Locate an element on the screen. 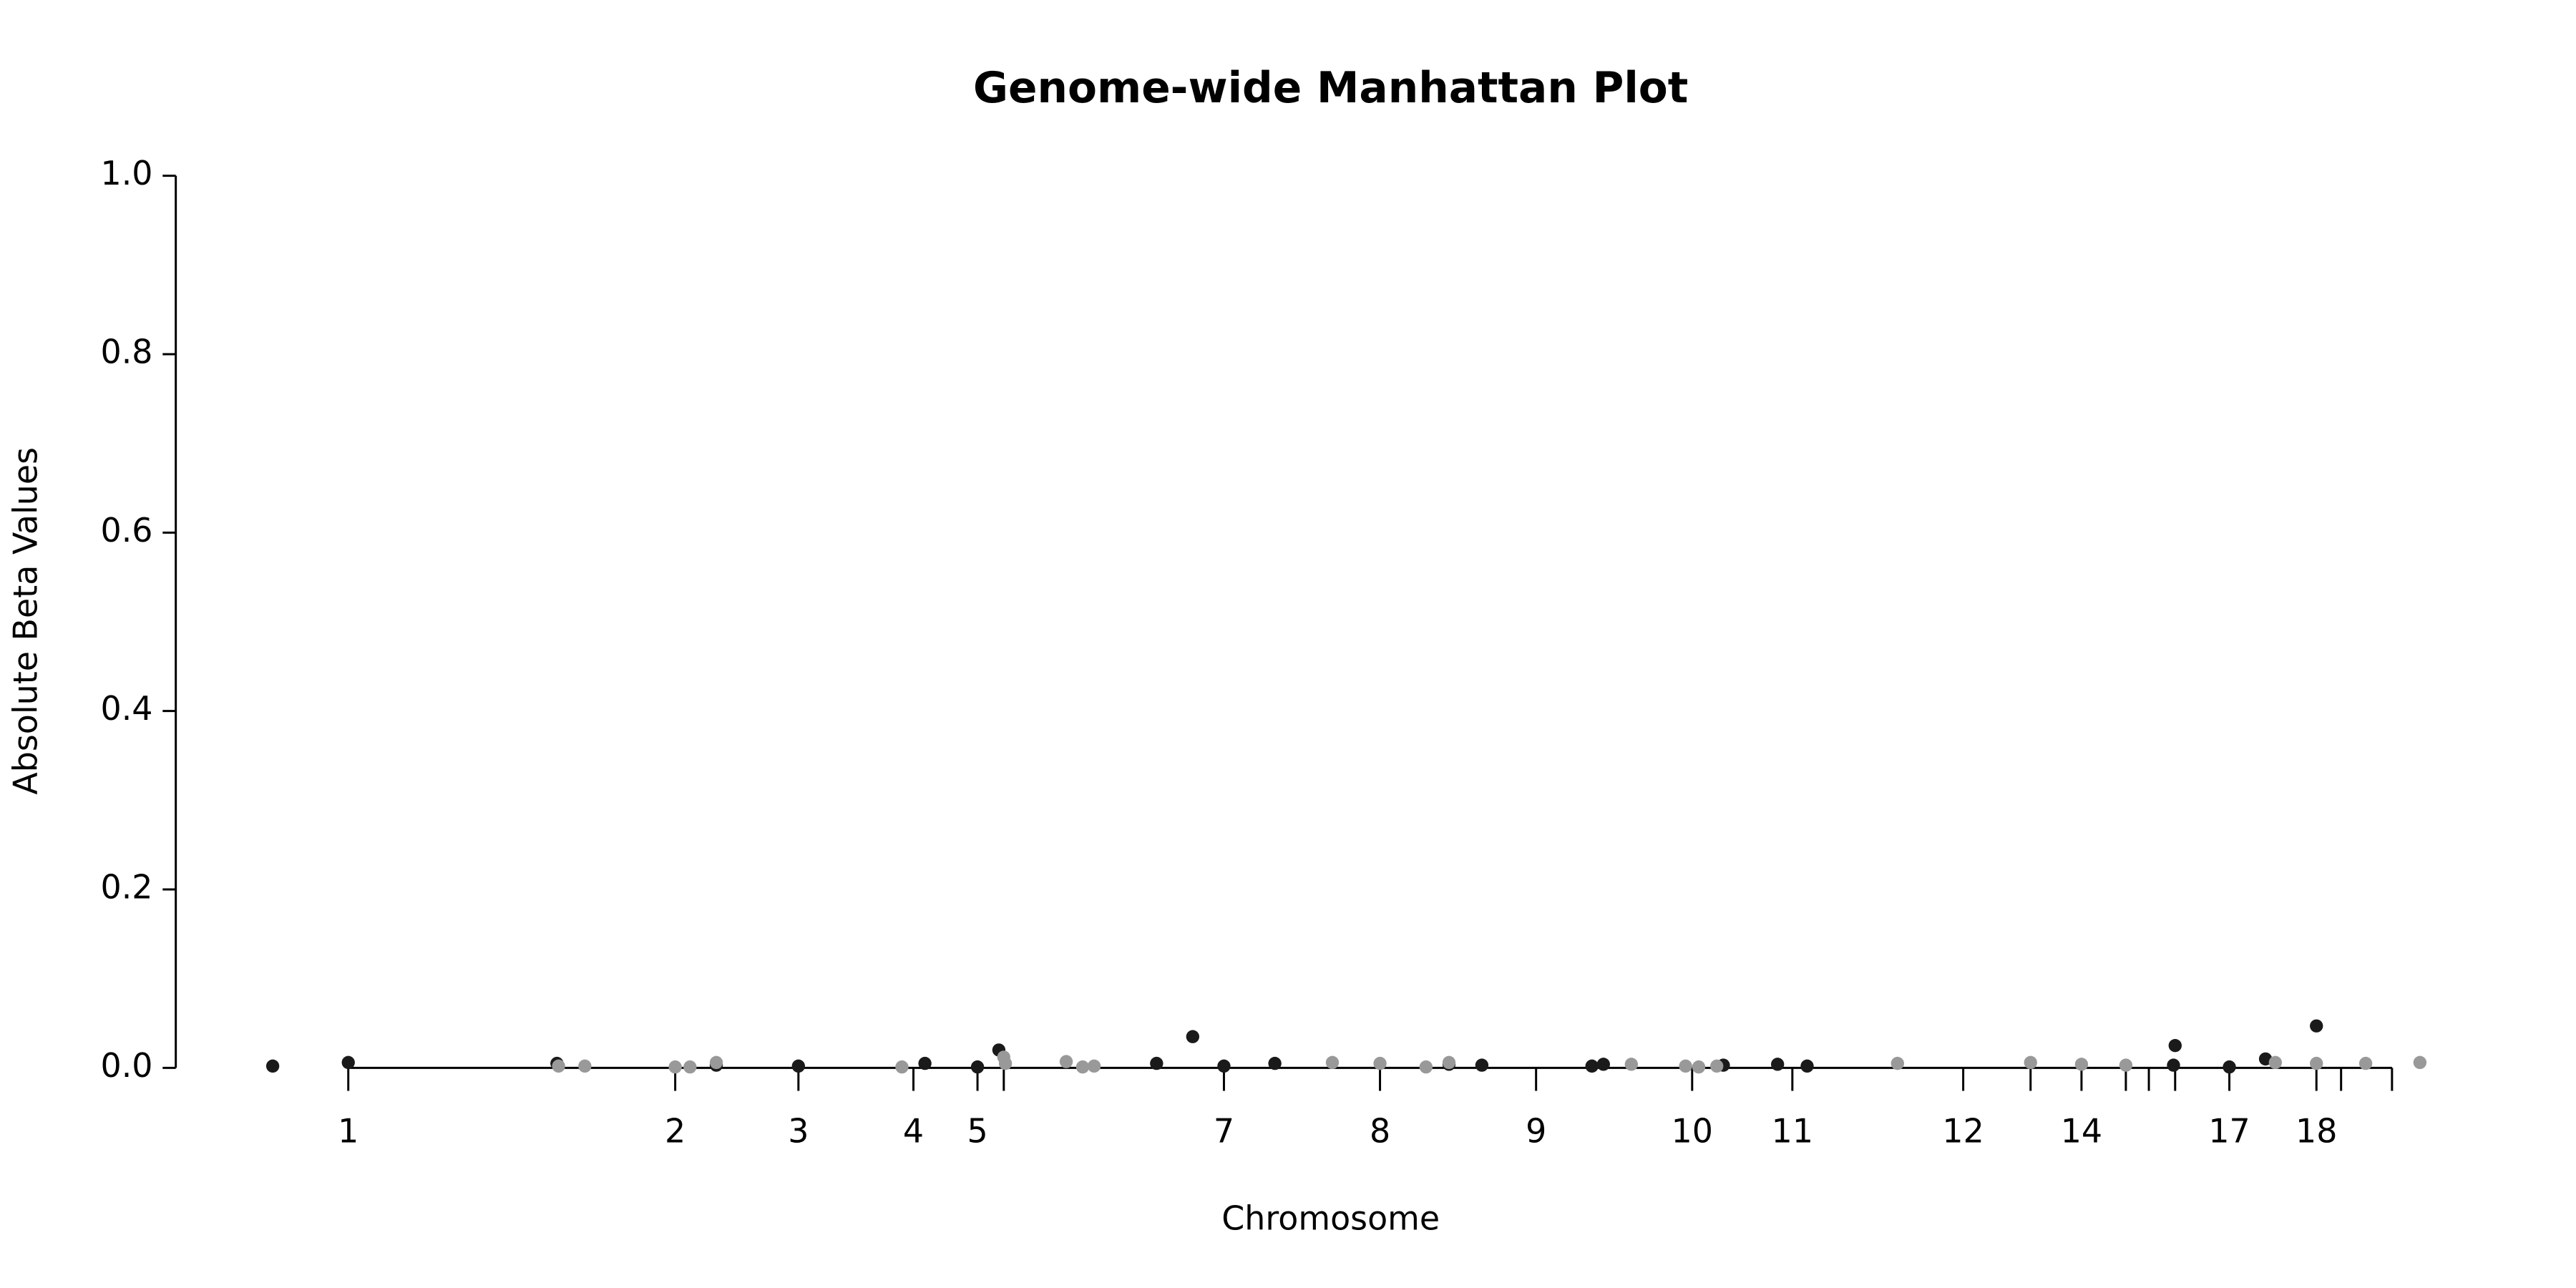 Image resolution: width=2576 pixels, height=1288 pixels. y-tick-label: 0.0 is located at coordinates (127, 1065).